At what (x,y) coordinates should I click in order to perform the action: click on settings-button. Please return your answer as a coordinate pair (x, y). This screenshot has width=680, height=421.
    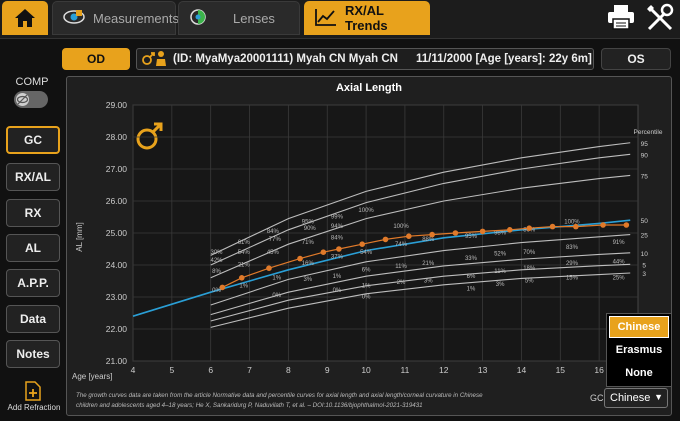
    Looking at the image, I should click on (660, 18).